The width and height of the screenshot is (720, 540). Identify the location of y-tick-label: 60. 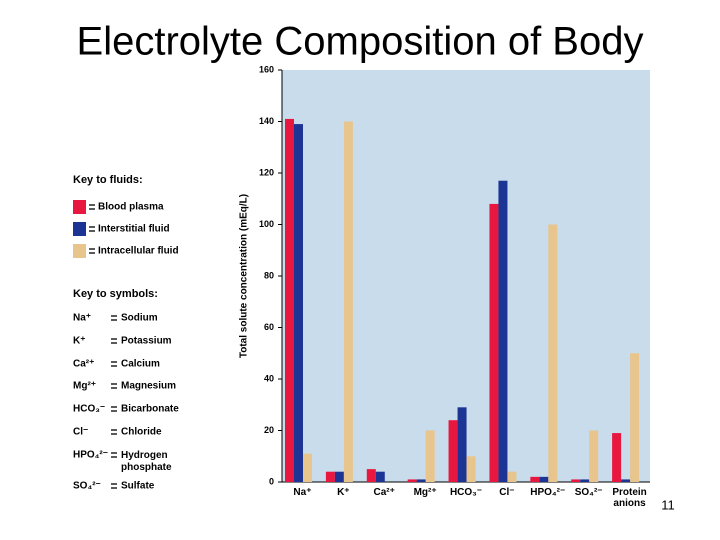
(269, 327).